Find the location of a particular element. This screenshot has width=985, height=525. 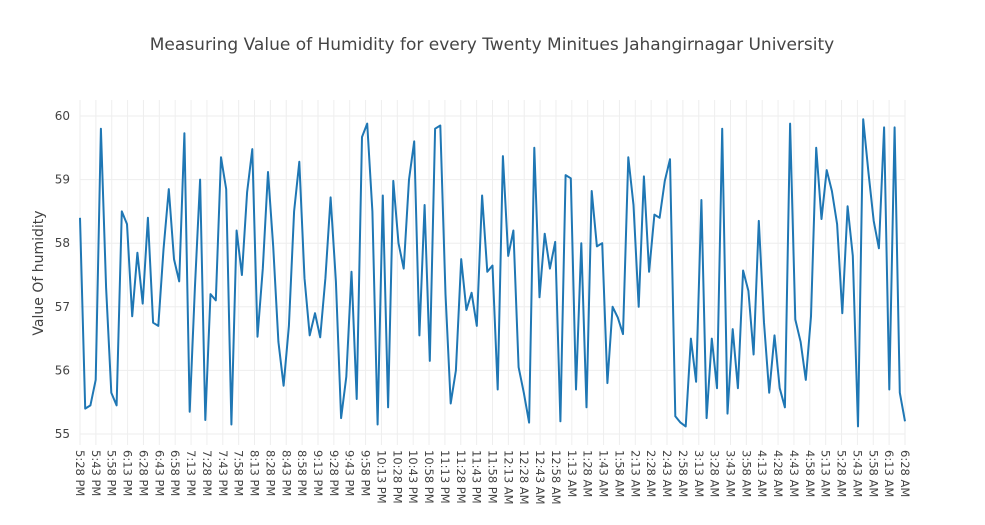

x-tick-label: 5:28 AM is located at coordinates (842, 473).